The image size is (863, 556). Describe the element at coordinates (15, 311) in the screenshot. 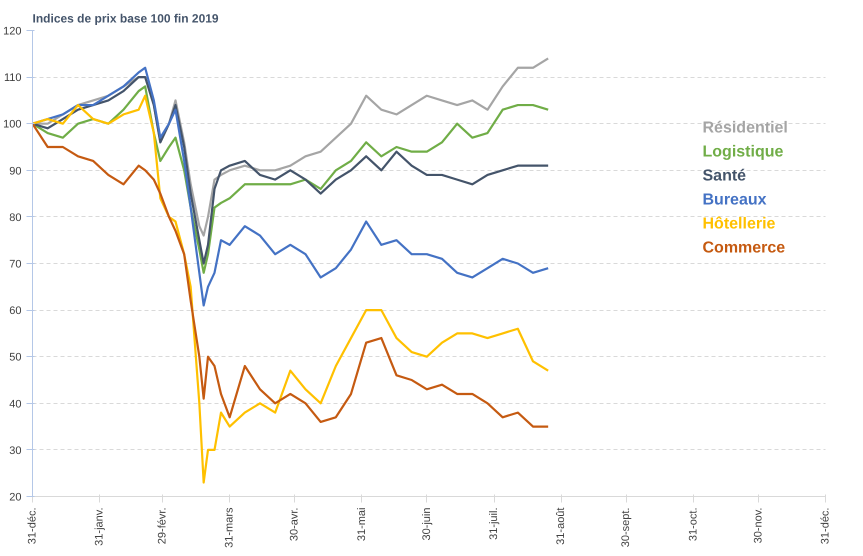

I see `y-tick-label: 60` at that location.